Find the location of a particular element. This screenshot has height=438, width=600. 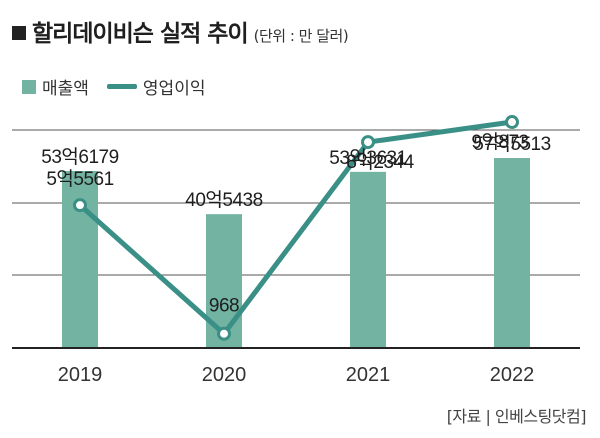

bar-2021 is located at coordinates (368, 259).